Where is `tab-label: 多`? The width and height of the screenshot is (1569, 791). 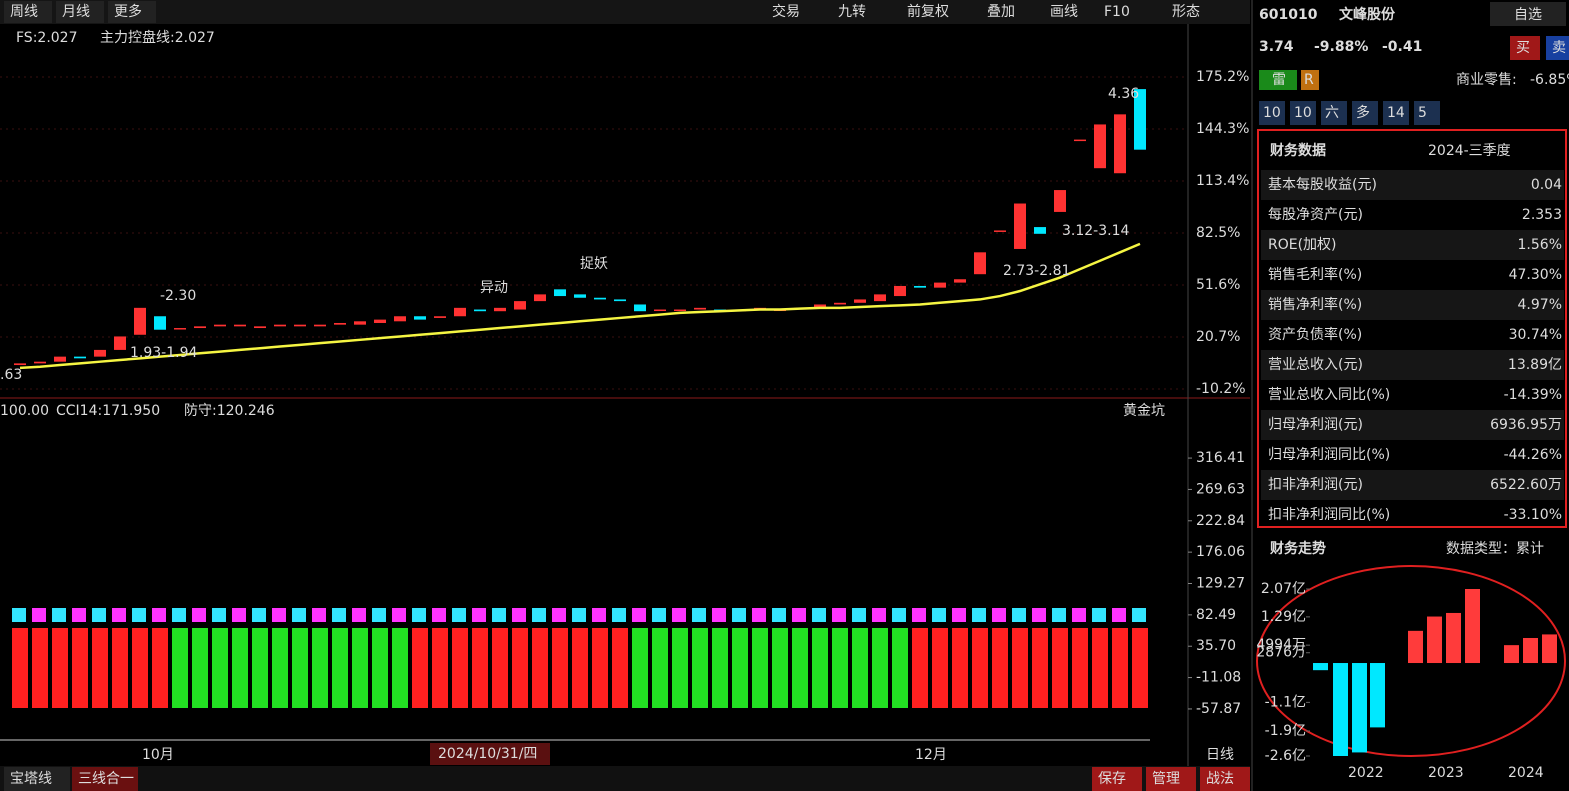 tab-label: 多 is located at coordinates (1363, 112).